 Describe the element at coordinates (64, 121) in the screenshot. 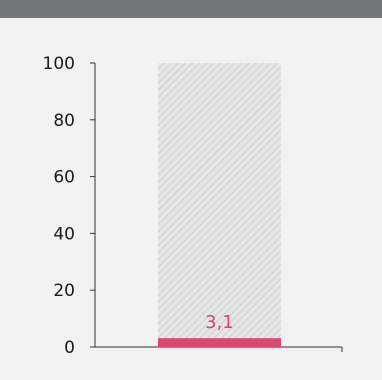

I see `y-tick-label-80: 80` at that location.